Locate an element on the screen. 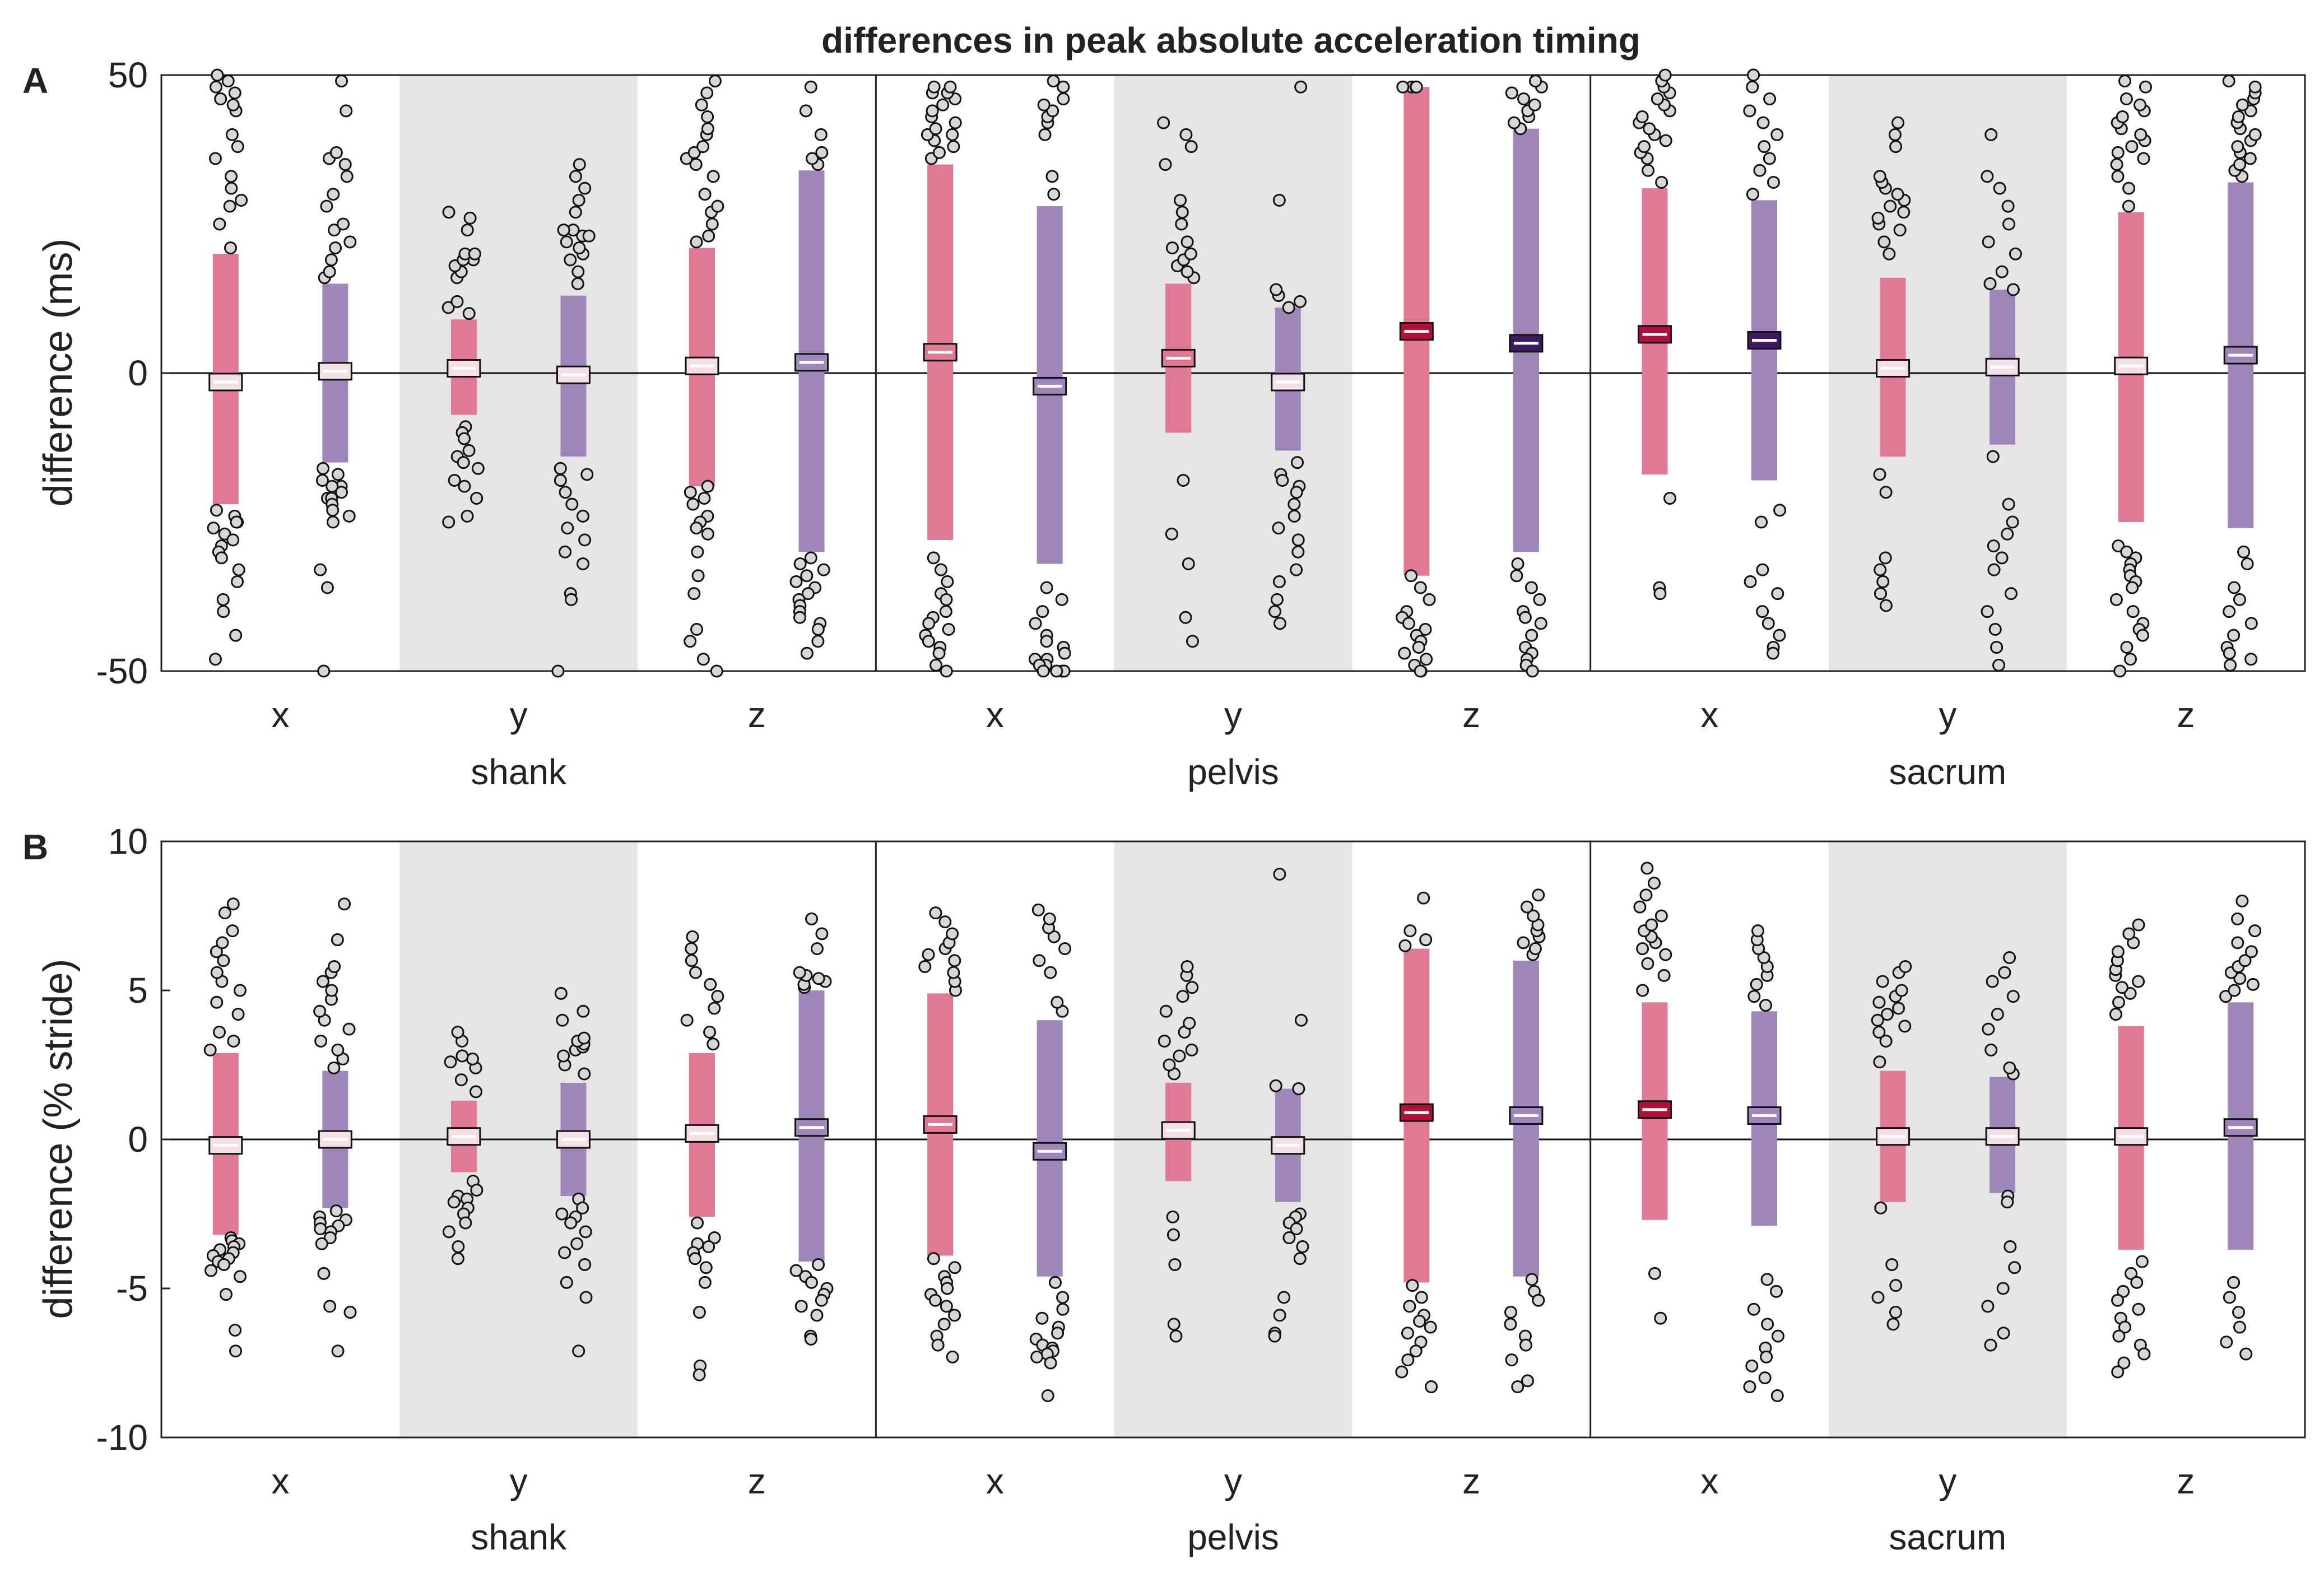 The image size is (2324, 1573). x-axis-label-pelvis-x: x is located at coordinates (995, 1481).